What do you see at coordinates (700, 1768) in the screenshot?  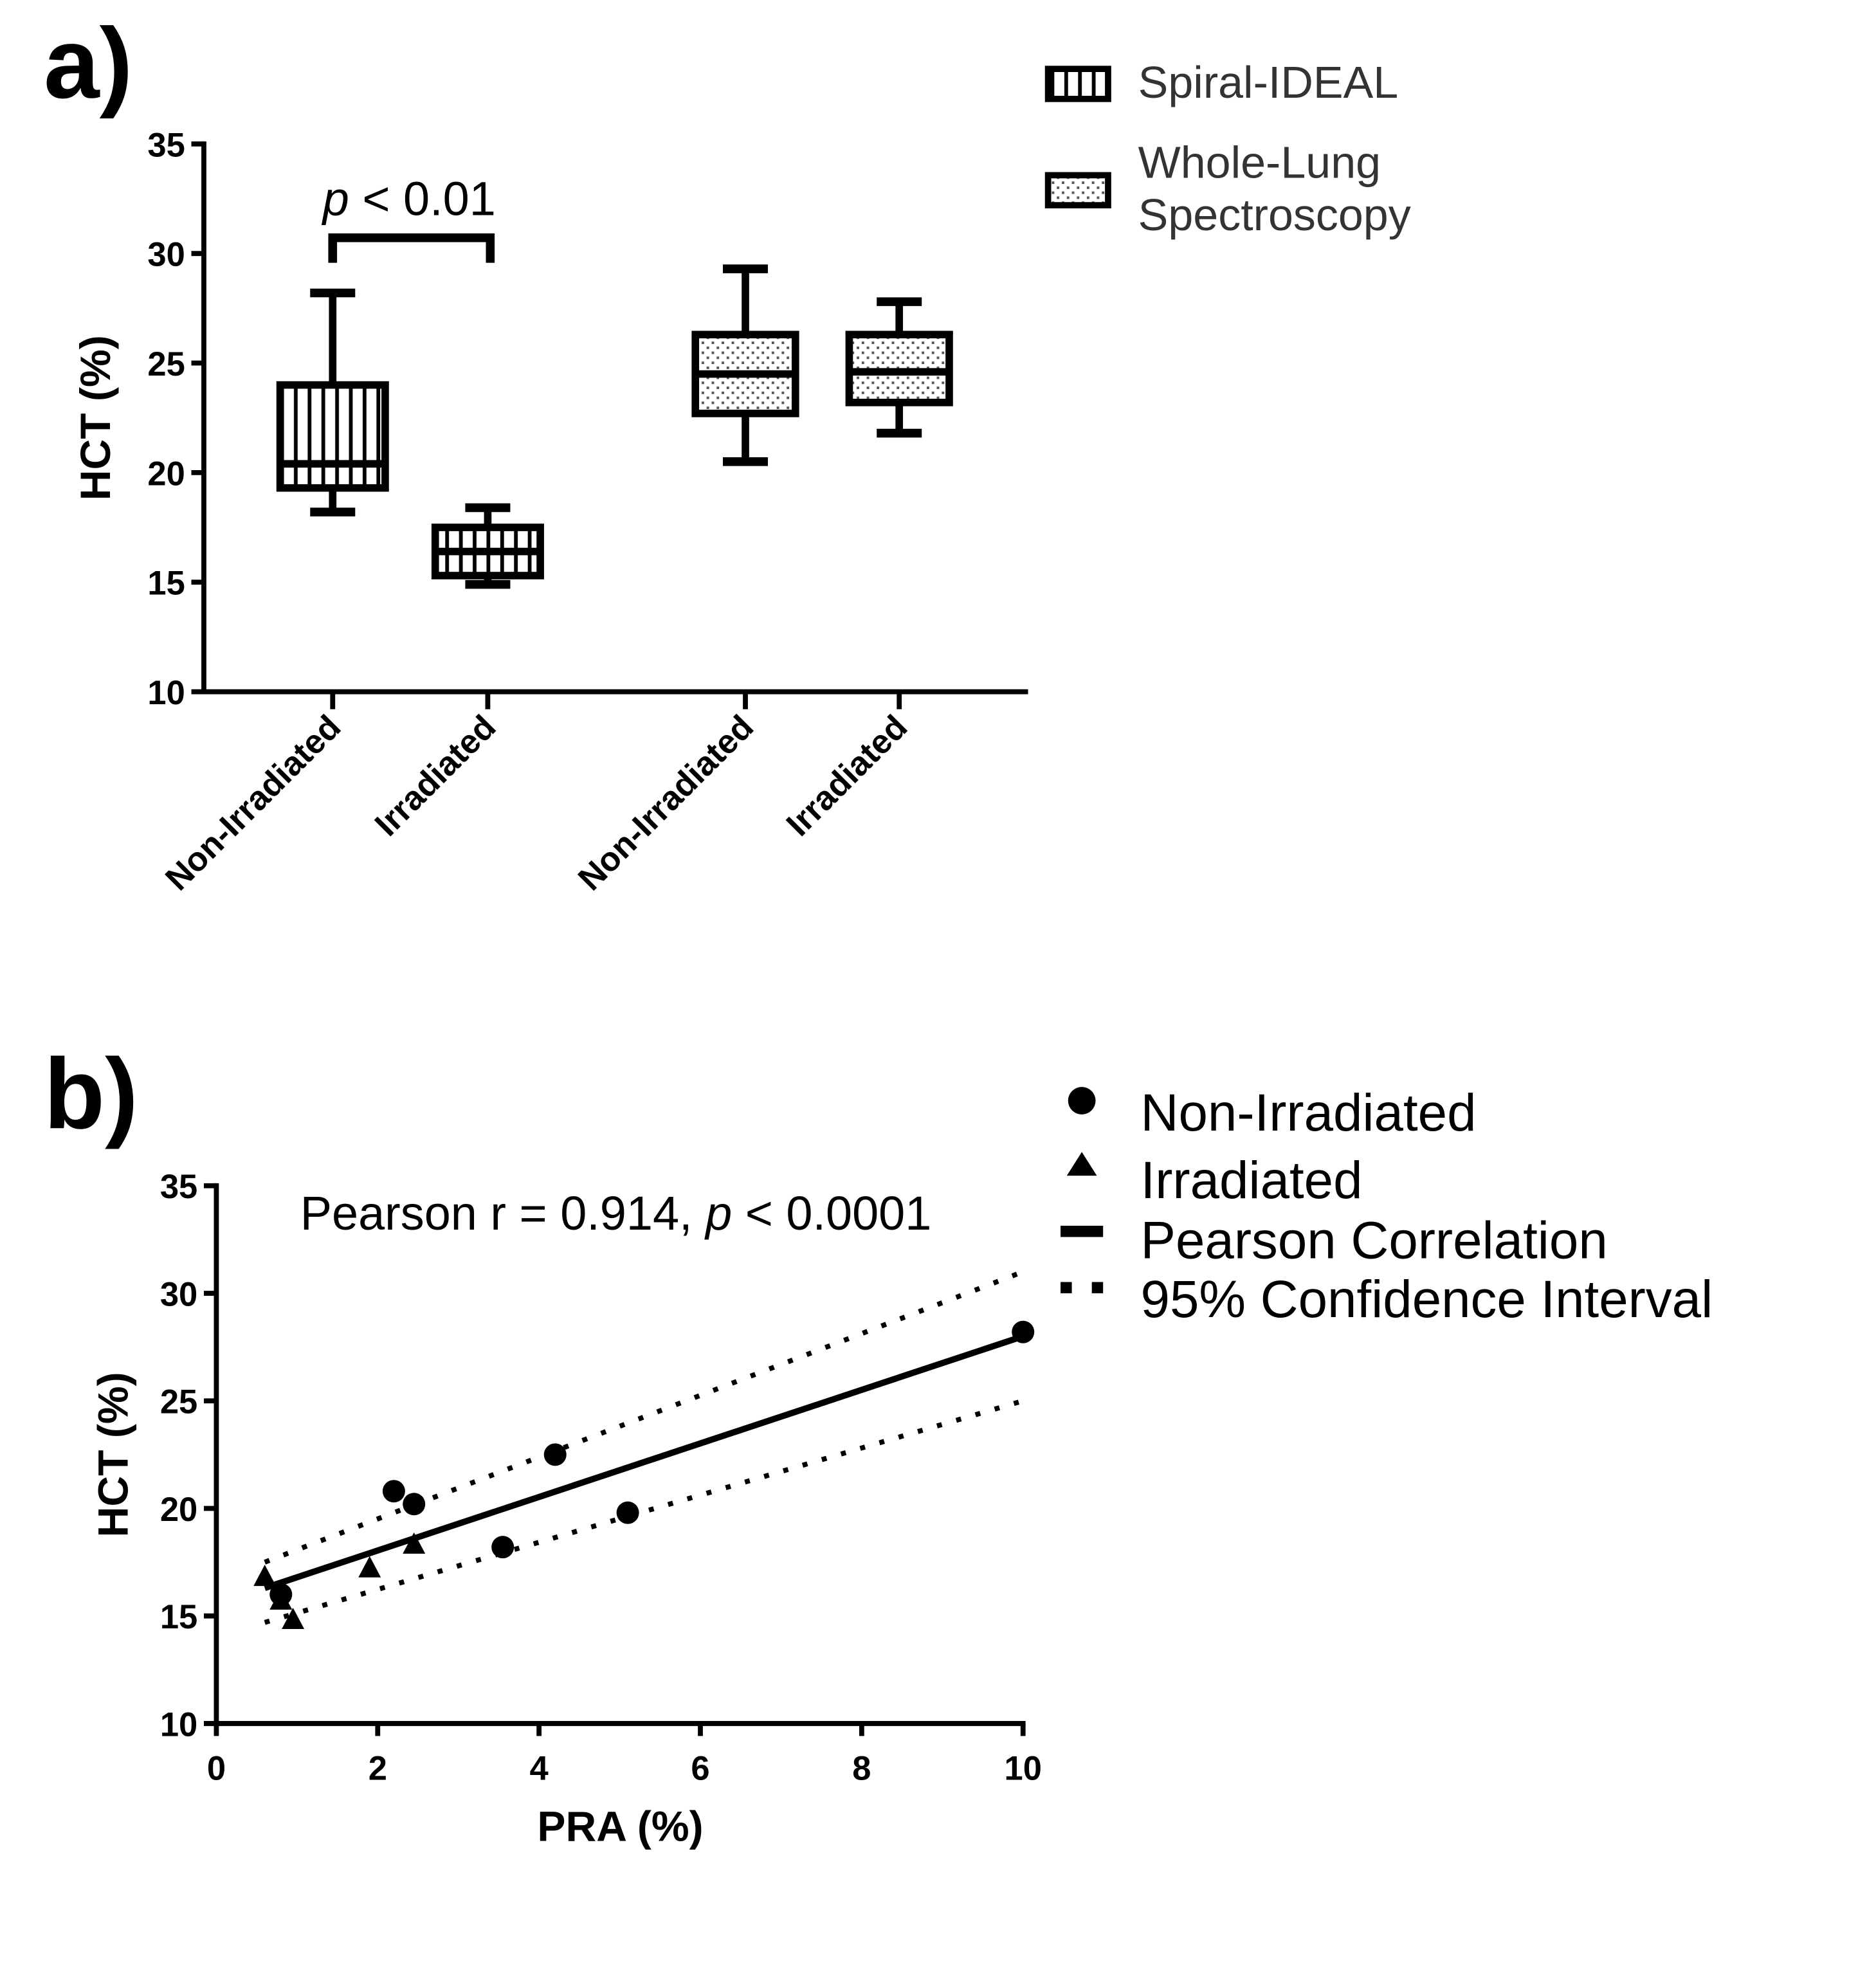 I see `x-tick-label: 6` at bounding box center [700, 1768].